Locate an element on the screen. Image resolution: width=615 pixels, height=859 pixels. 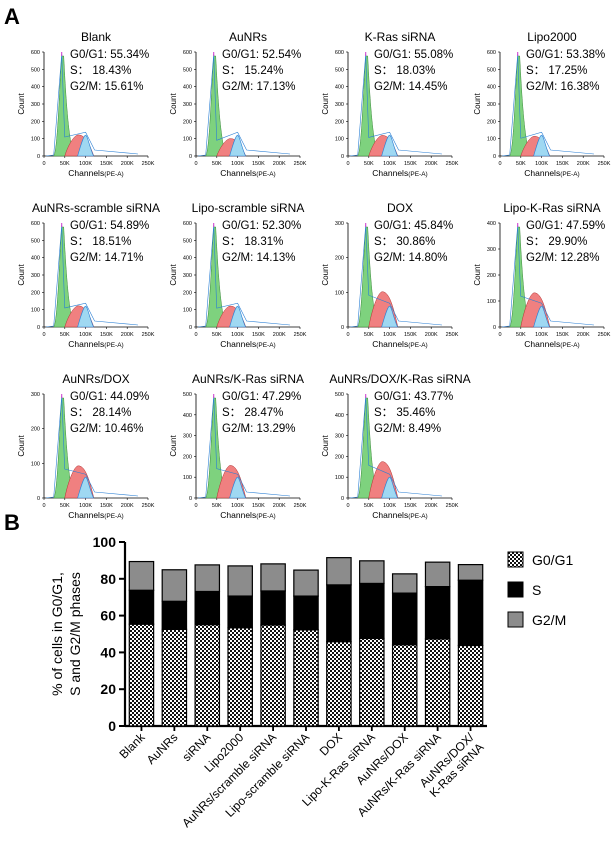
histogram-title: Lipo2000 is located at coordinates (552, 37).